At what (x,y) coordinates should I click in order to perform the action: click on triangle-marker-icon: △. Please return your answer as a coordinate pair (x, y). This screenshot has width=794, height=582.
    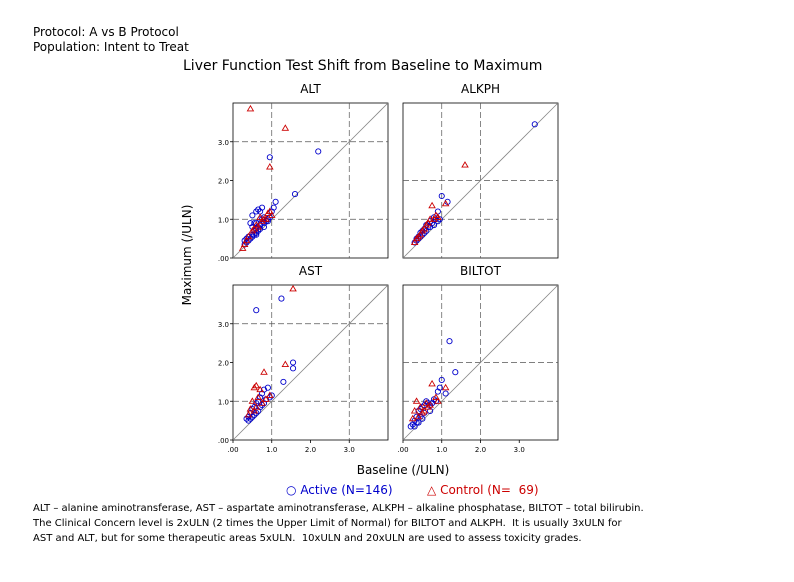
    Looking at the image, I should click on (432, 490).